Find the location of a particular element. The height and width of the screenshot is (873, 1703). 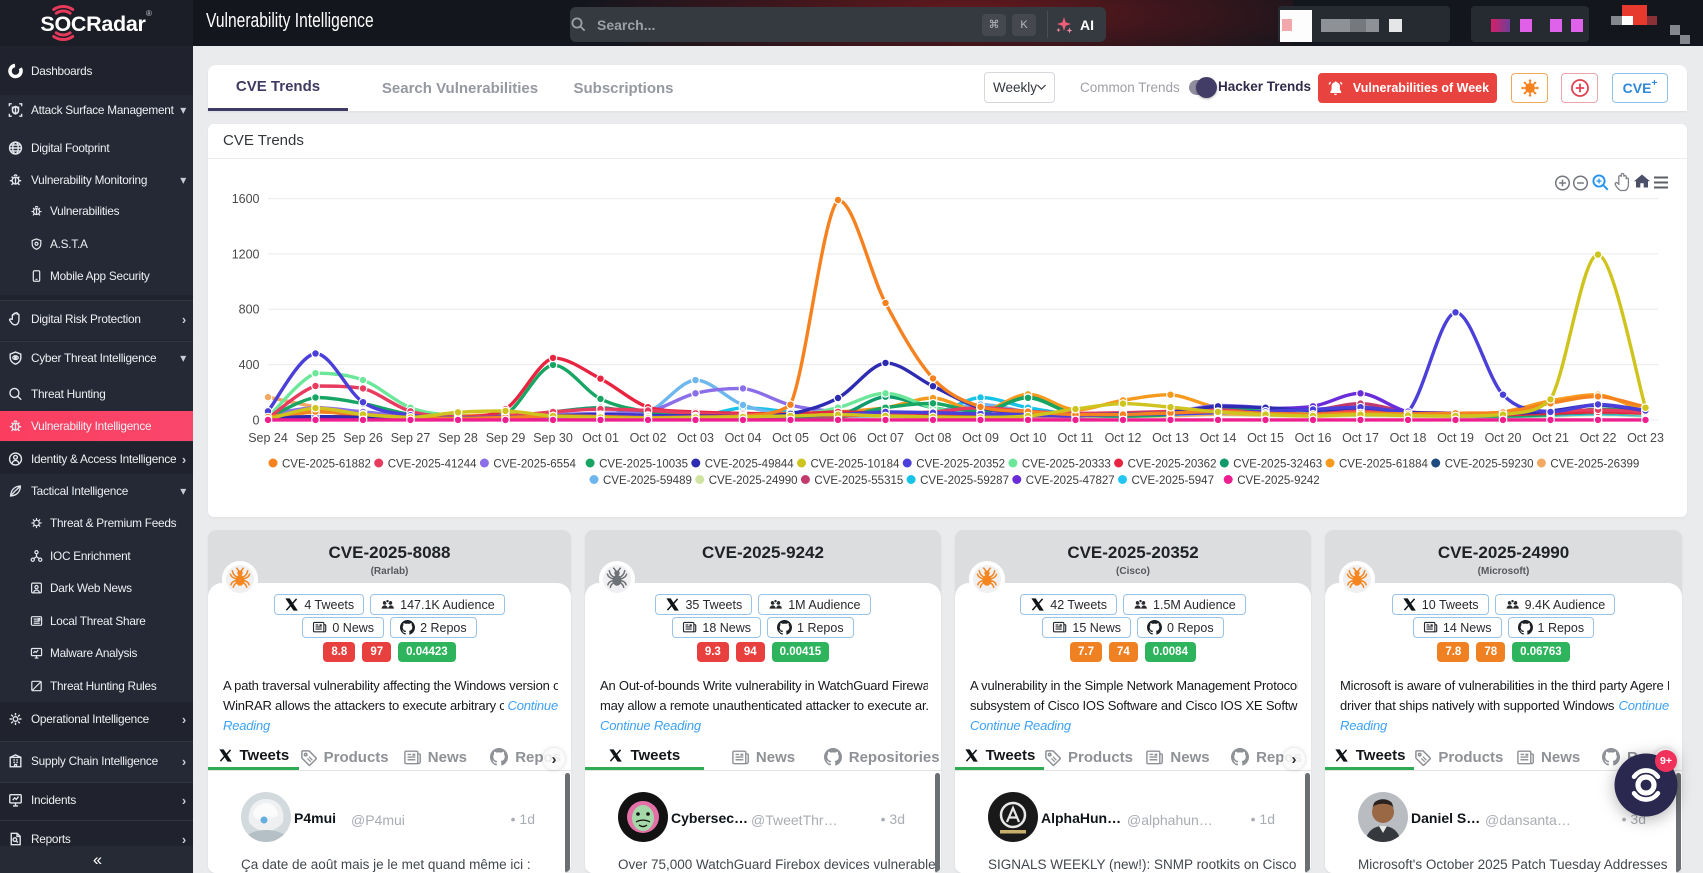

svg-text: Oct 13 is located at coordinates (1170, 438).